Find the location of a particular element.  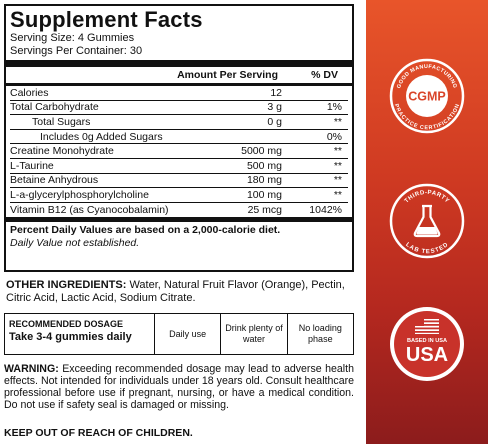

usa-flag-icon: BASED IN USA USA is located at coordinates (427, 344).